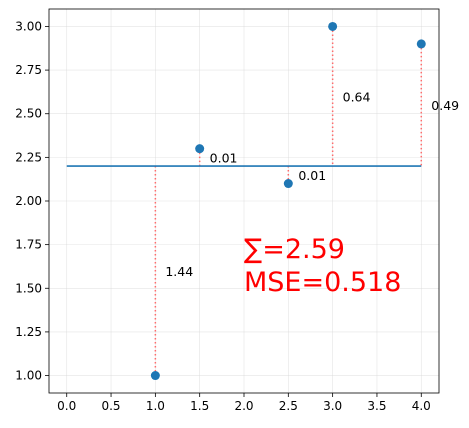 The image size is (469, 428). What do you see at coordinates (28, 245) in the screenshot?
I see `y-tick-label: 1.75` at bounding box center [28, 245].